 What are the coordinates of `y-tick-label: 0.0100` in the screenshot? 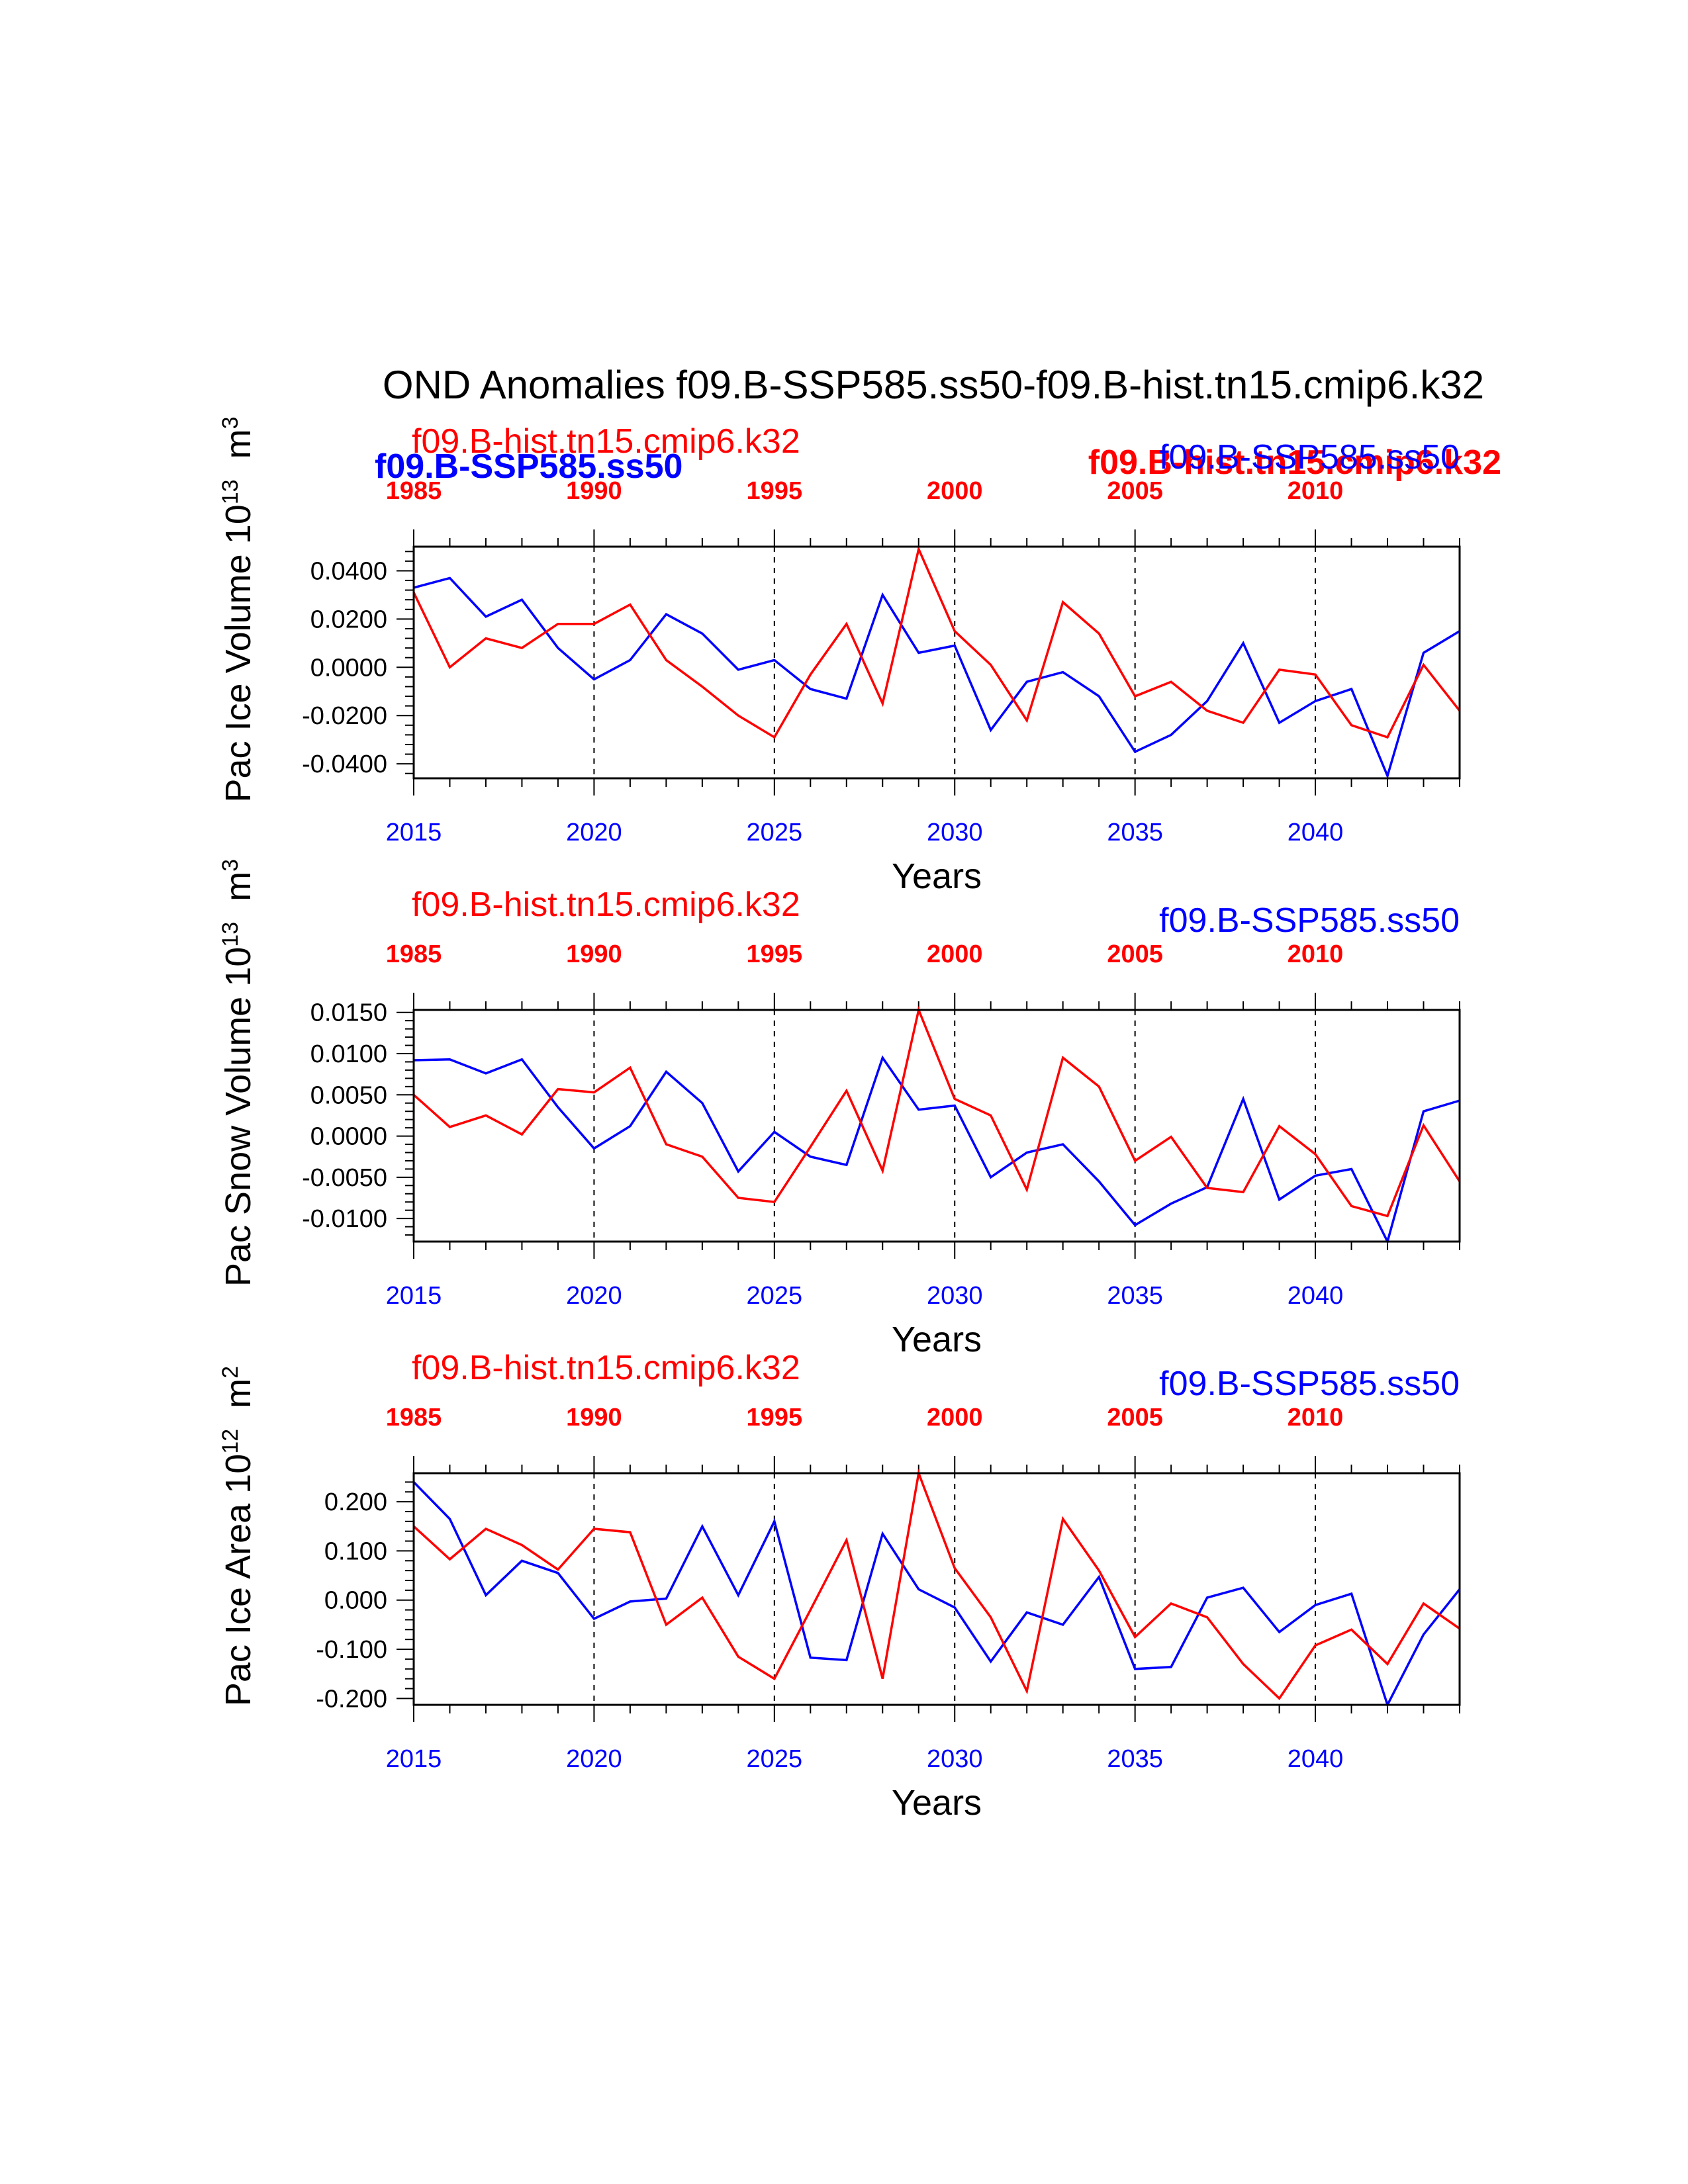 It's located at (348, 1054).